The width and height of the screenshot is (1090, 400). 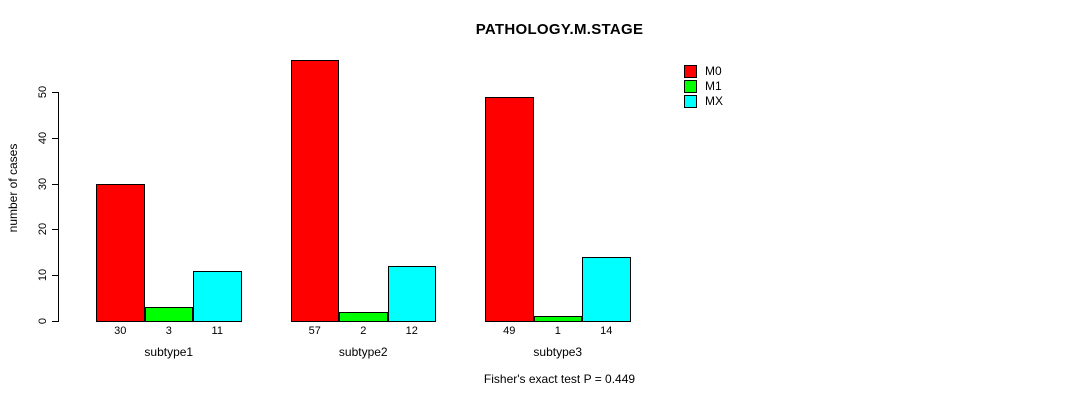 What do you see at coordinates (13, 188) in the screenshot?
I see `y-axis-label: number of cases` at bounding box center [13, 188].